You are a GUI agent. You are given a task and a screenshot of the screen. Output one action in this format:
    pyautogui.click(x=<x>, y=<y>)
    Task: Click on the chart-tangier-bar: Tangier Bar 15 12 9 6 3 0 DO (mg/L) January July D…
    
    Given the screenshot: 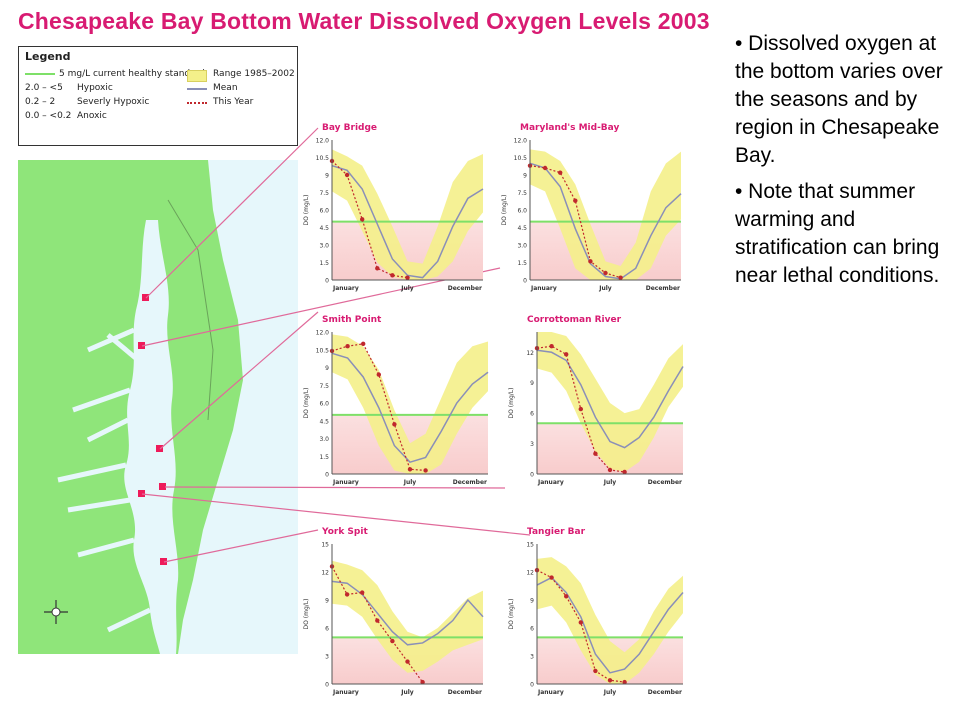 What is the action you would take?
    pyautogui.click(x=596, y=611)
    